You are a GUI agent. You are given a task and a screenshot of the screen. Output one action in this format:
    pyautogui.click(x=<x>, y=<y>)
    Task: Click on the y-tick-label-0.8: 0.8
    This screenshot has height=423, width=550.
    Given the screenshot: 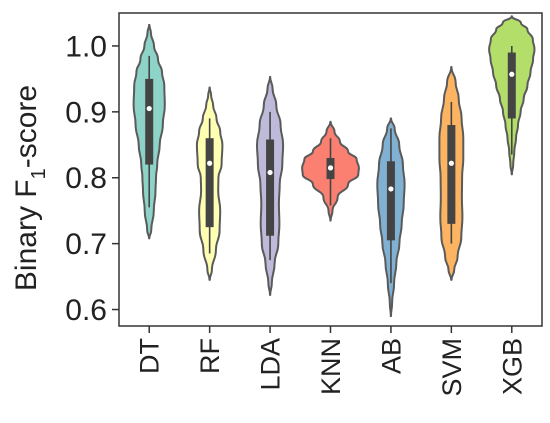 What is the action you would take?
    pyautogui.click(x=86, y=178)
    